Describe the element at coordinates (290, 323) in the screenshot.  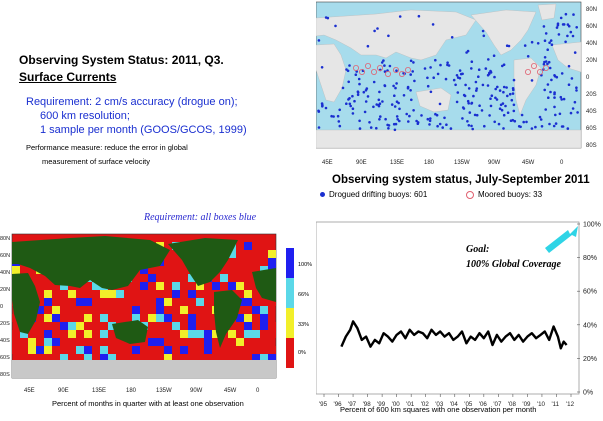
I see `colorbar-yellow` at that location.